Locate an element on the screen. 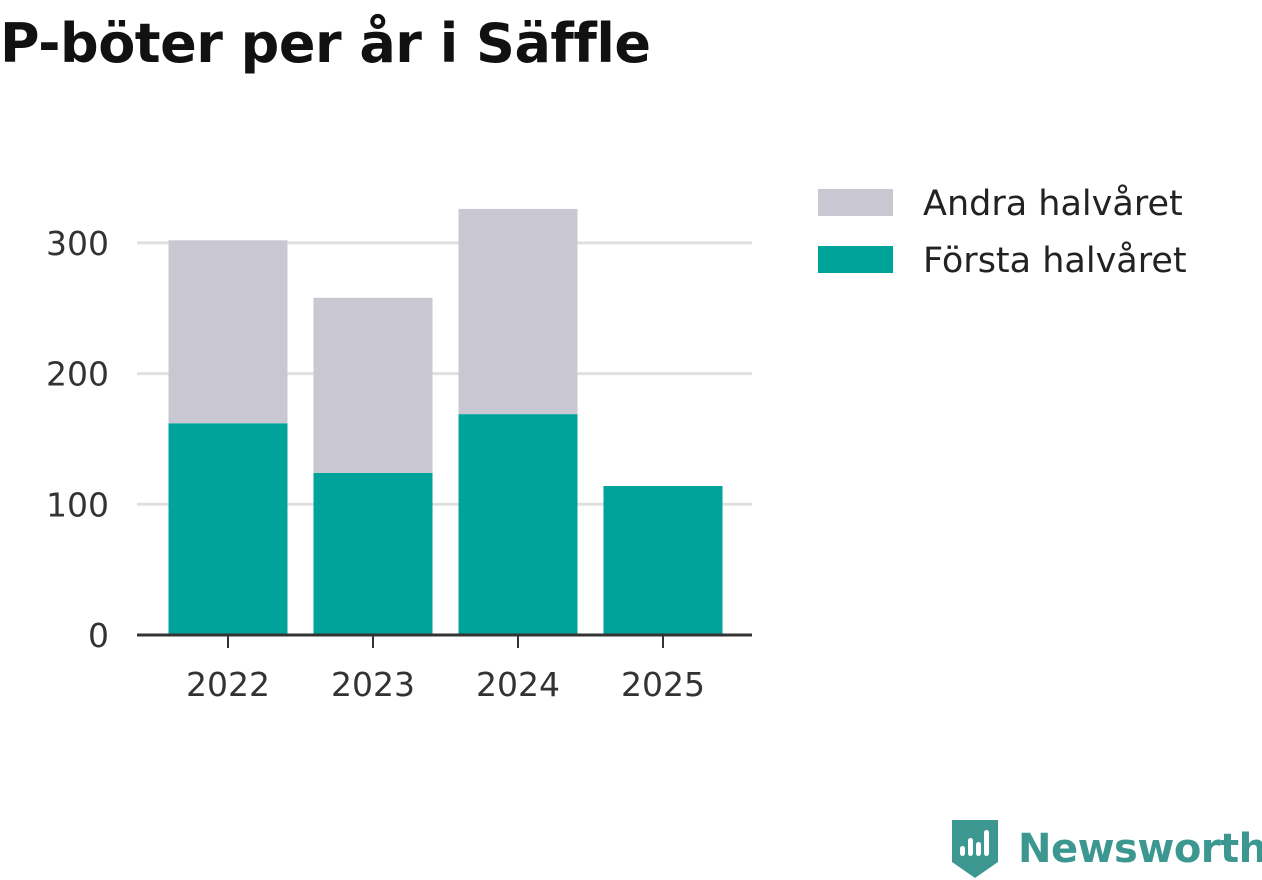 The height and width of the screenshot is (880, 1262). x-tick-label-2023: 2023 is located at coordinates (373, 684).